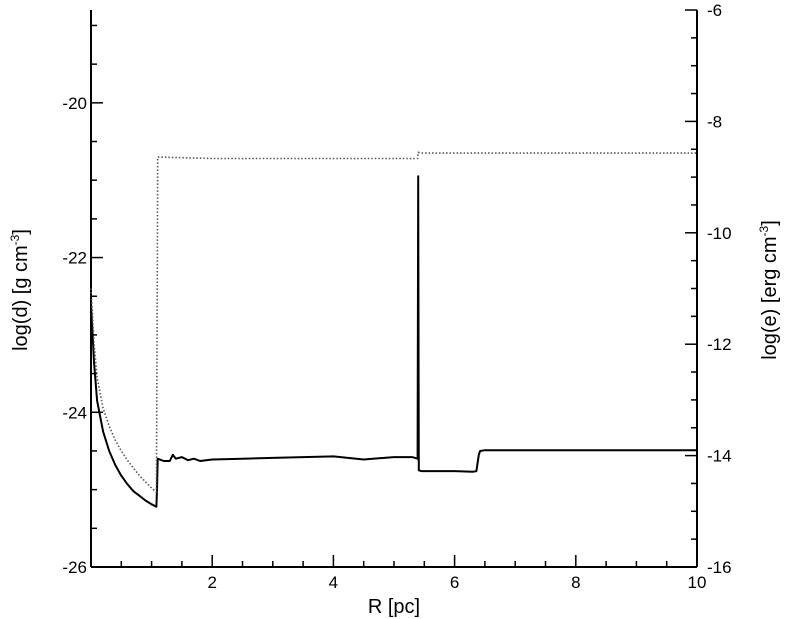  I want to click on y-left-tick-label: -26, so click(74, 567).